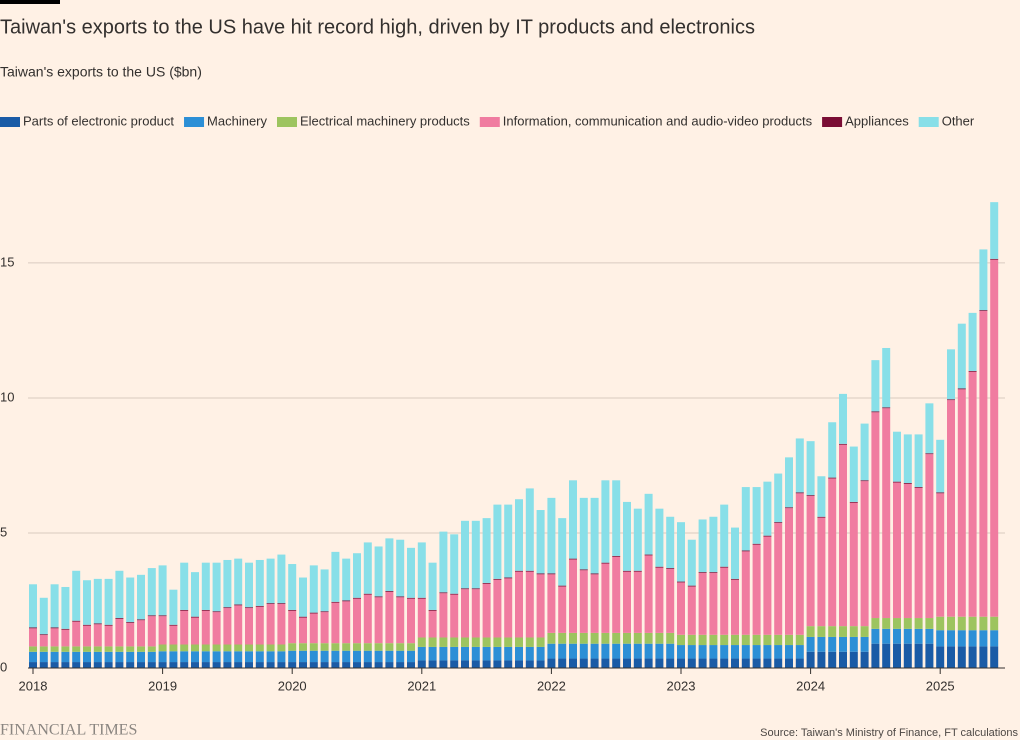  What do you see at coordinates (101, 72) in the screenshot?
I see `chart-subtitle: Taiwan's exports to the US ($bn)` at bounding box center [101, 72].